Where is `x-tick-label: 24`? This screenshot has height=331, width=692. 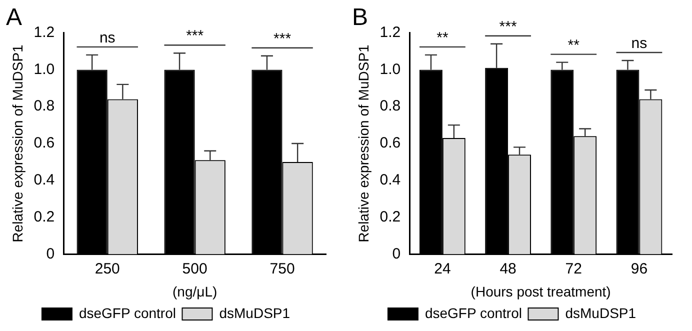 x-tick-label: 24 is located at coordinates (442, 269).